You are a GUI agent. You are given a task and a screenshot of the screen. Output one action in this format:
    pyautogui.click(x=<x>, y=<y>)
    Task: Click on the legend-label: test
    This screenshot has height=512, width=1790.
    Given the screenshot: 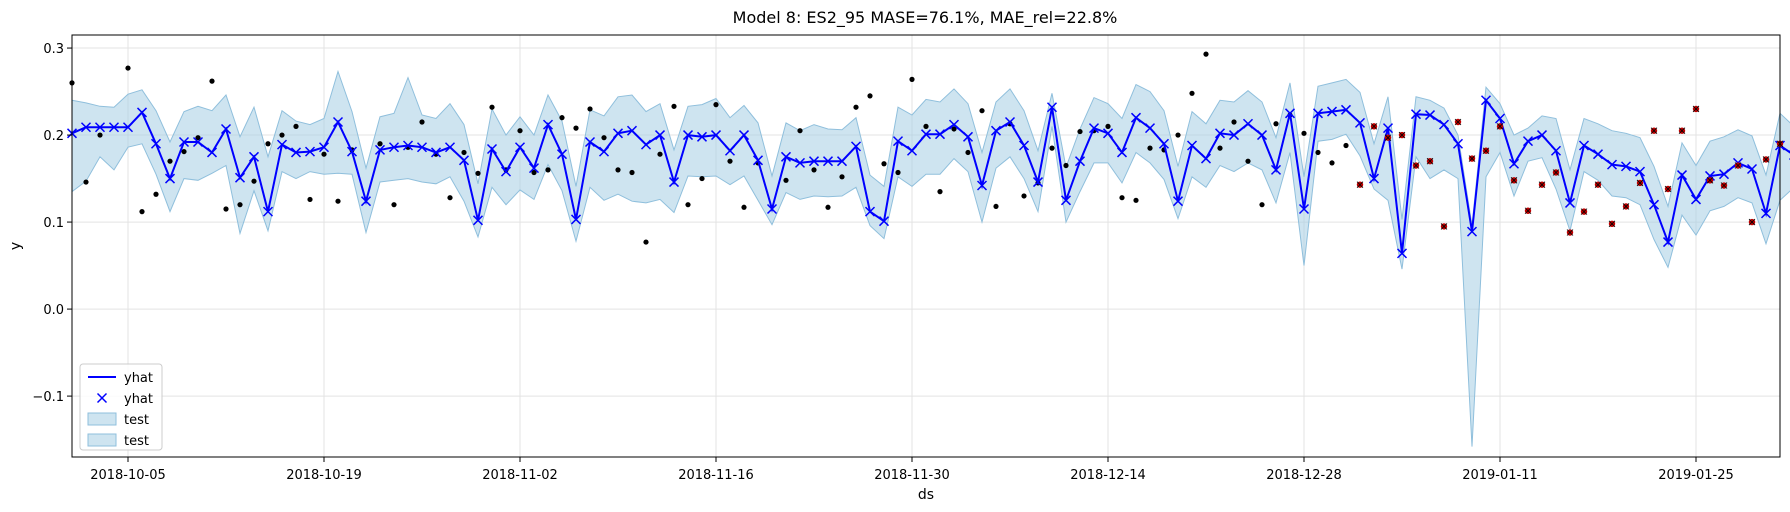 What is the action you would take?
    pyautogui.click(x=136, y=420)
    